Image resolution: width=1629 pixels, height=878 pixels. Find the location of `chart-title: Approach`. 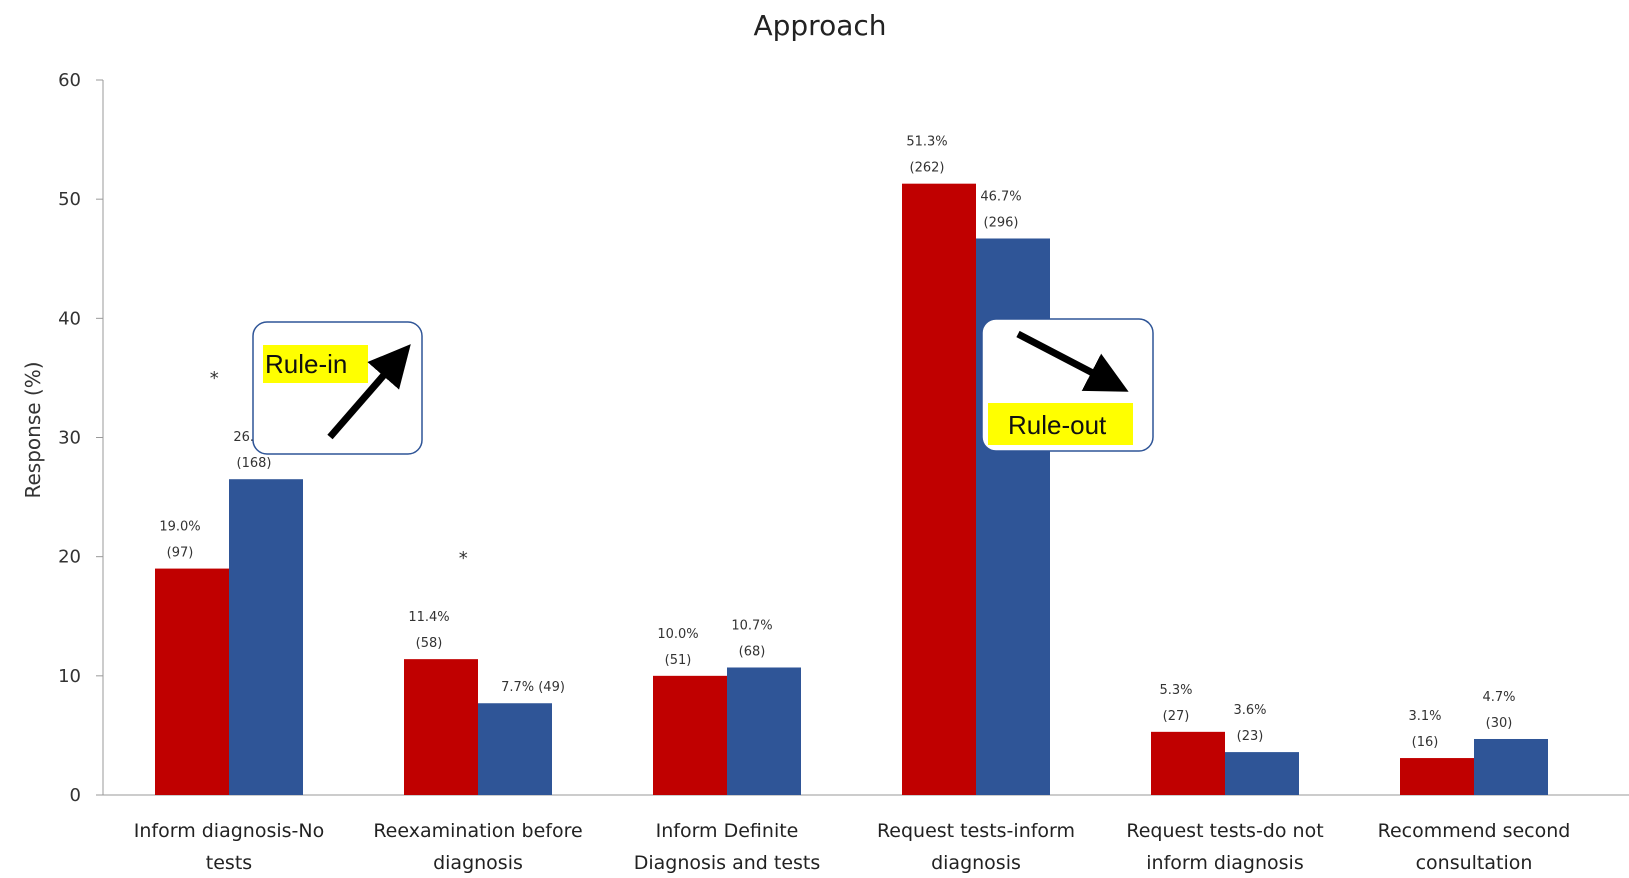

chart-title: Approach is located at coordinates (819, 25).